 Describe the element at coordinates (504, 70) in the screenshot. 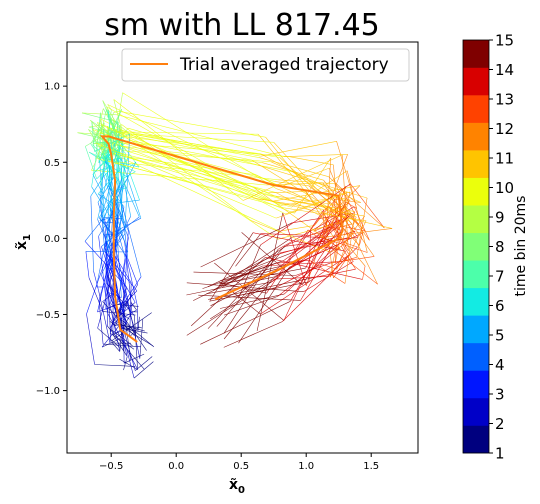

I see `colorbar-tick-label: 14` at that location.